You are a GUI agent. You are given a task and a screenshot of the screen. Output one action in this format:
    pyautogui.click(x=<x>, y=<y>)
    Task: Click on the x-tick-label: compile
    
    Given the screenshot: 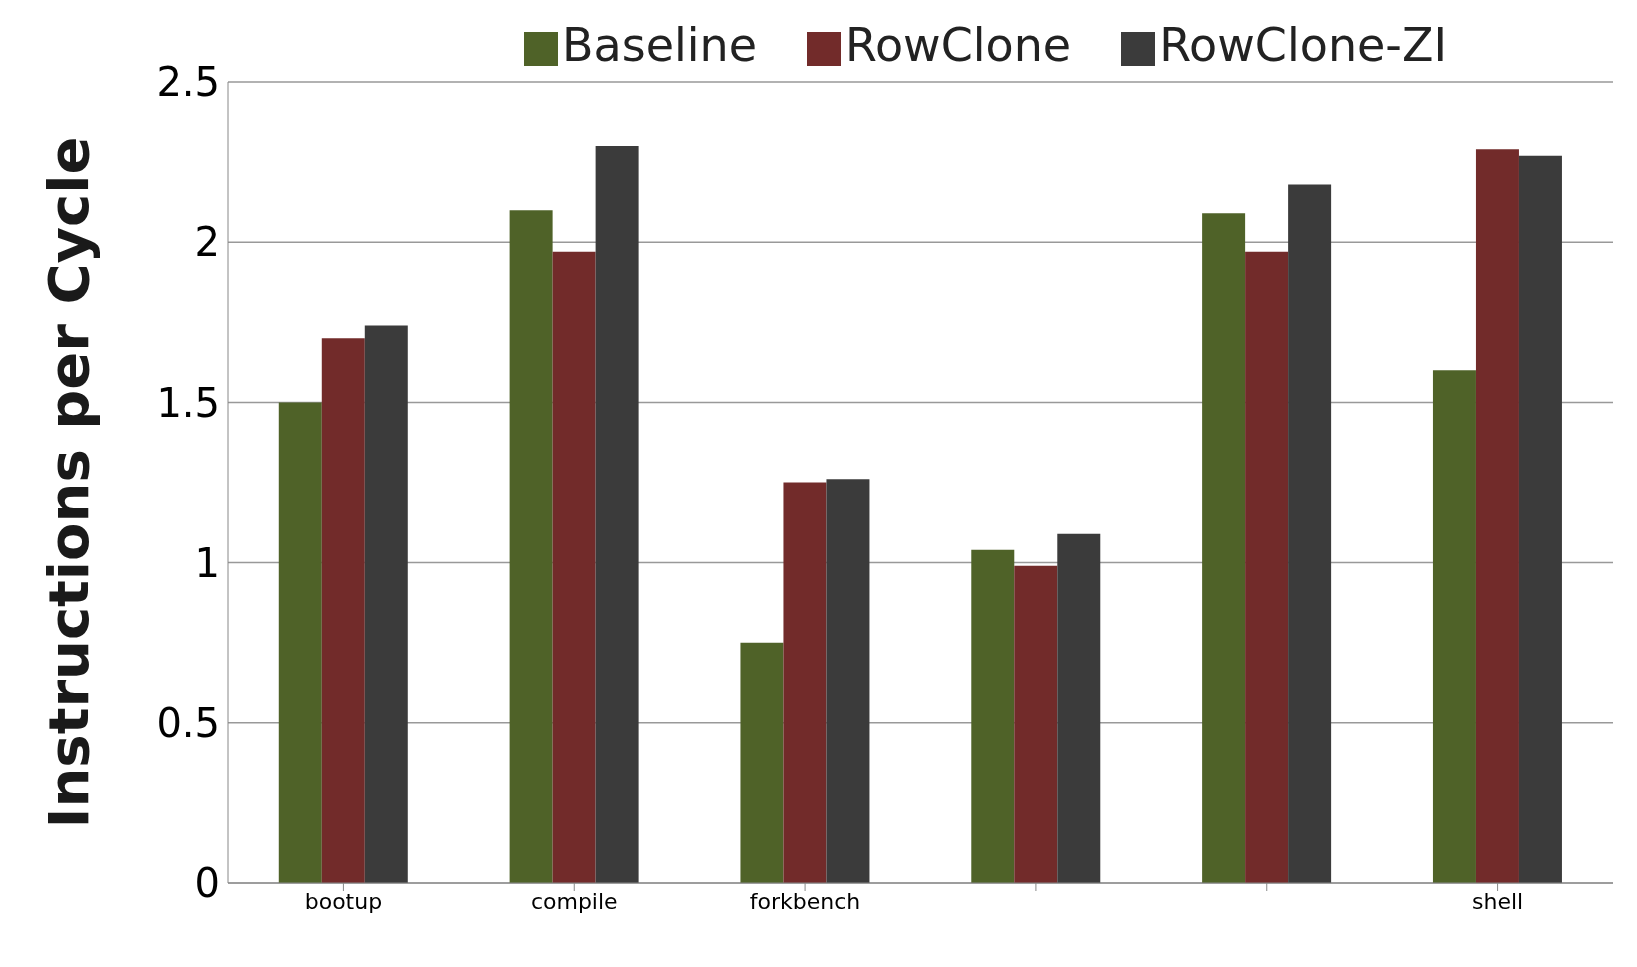 What is the action you would take?
    pyautogui.click(x=574, y=901)
    